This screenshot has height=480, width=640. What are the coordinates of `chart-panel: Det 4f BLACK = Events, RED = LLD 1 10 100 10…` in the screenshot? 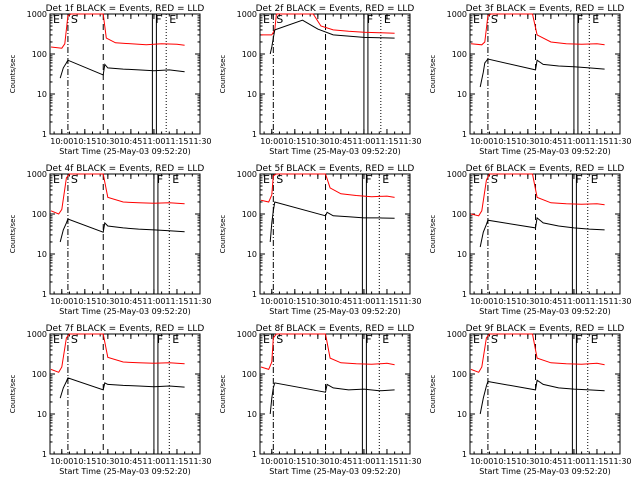 It's located at (110, 240).